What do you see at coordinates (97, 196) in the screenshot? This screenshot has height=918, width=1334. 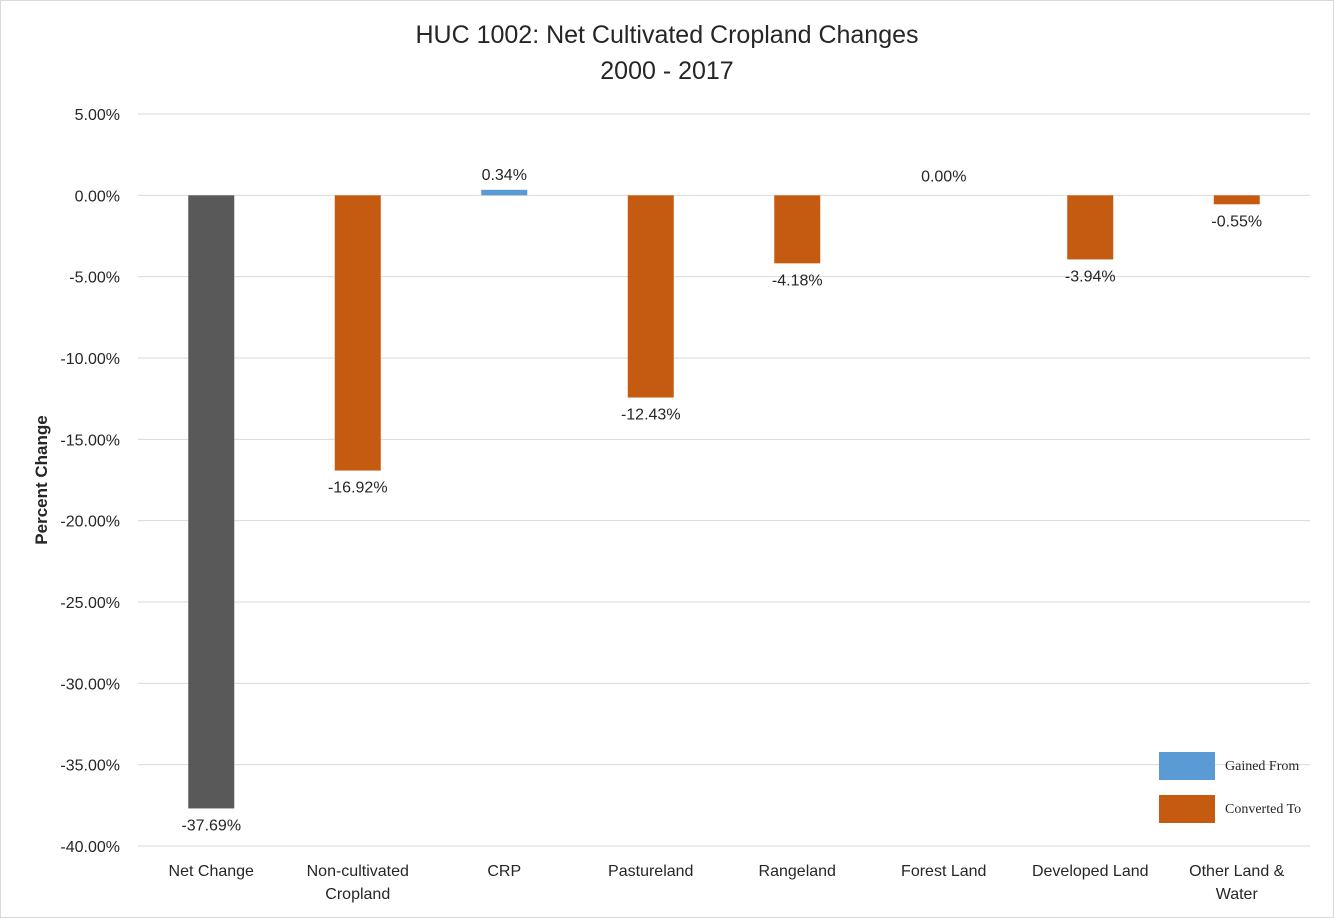 I see `y-tick-label: 0.00%` at bounding box center [97, 196].